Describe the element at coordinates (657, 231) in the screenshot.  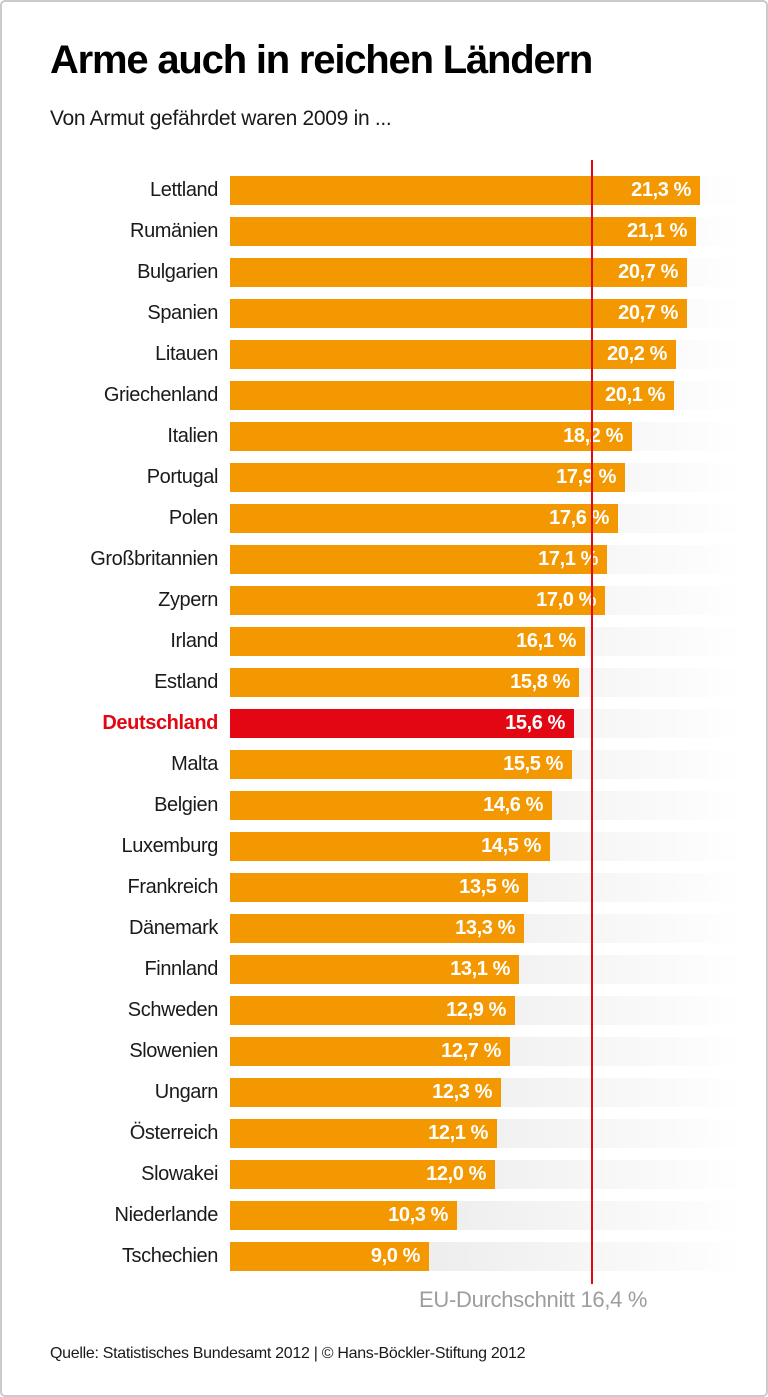
I see `bar-value-label: 21,1 %` at that location.